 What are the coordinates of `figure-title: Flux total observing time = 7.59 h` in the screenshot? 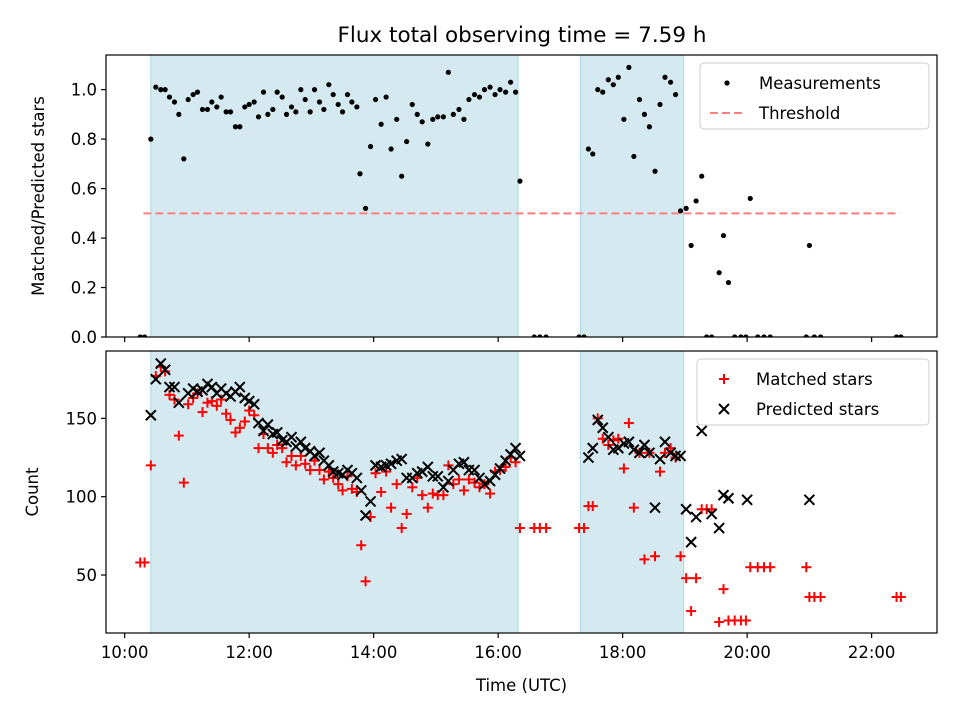 It's located at (522, 35).